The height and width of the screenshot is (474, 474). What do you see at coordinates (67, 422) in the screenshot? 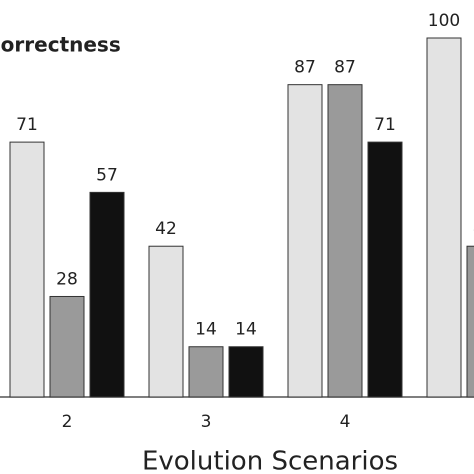
I see `x-tick-label: 2` at bounding box center [67, 422].